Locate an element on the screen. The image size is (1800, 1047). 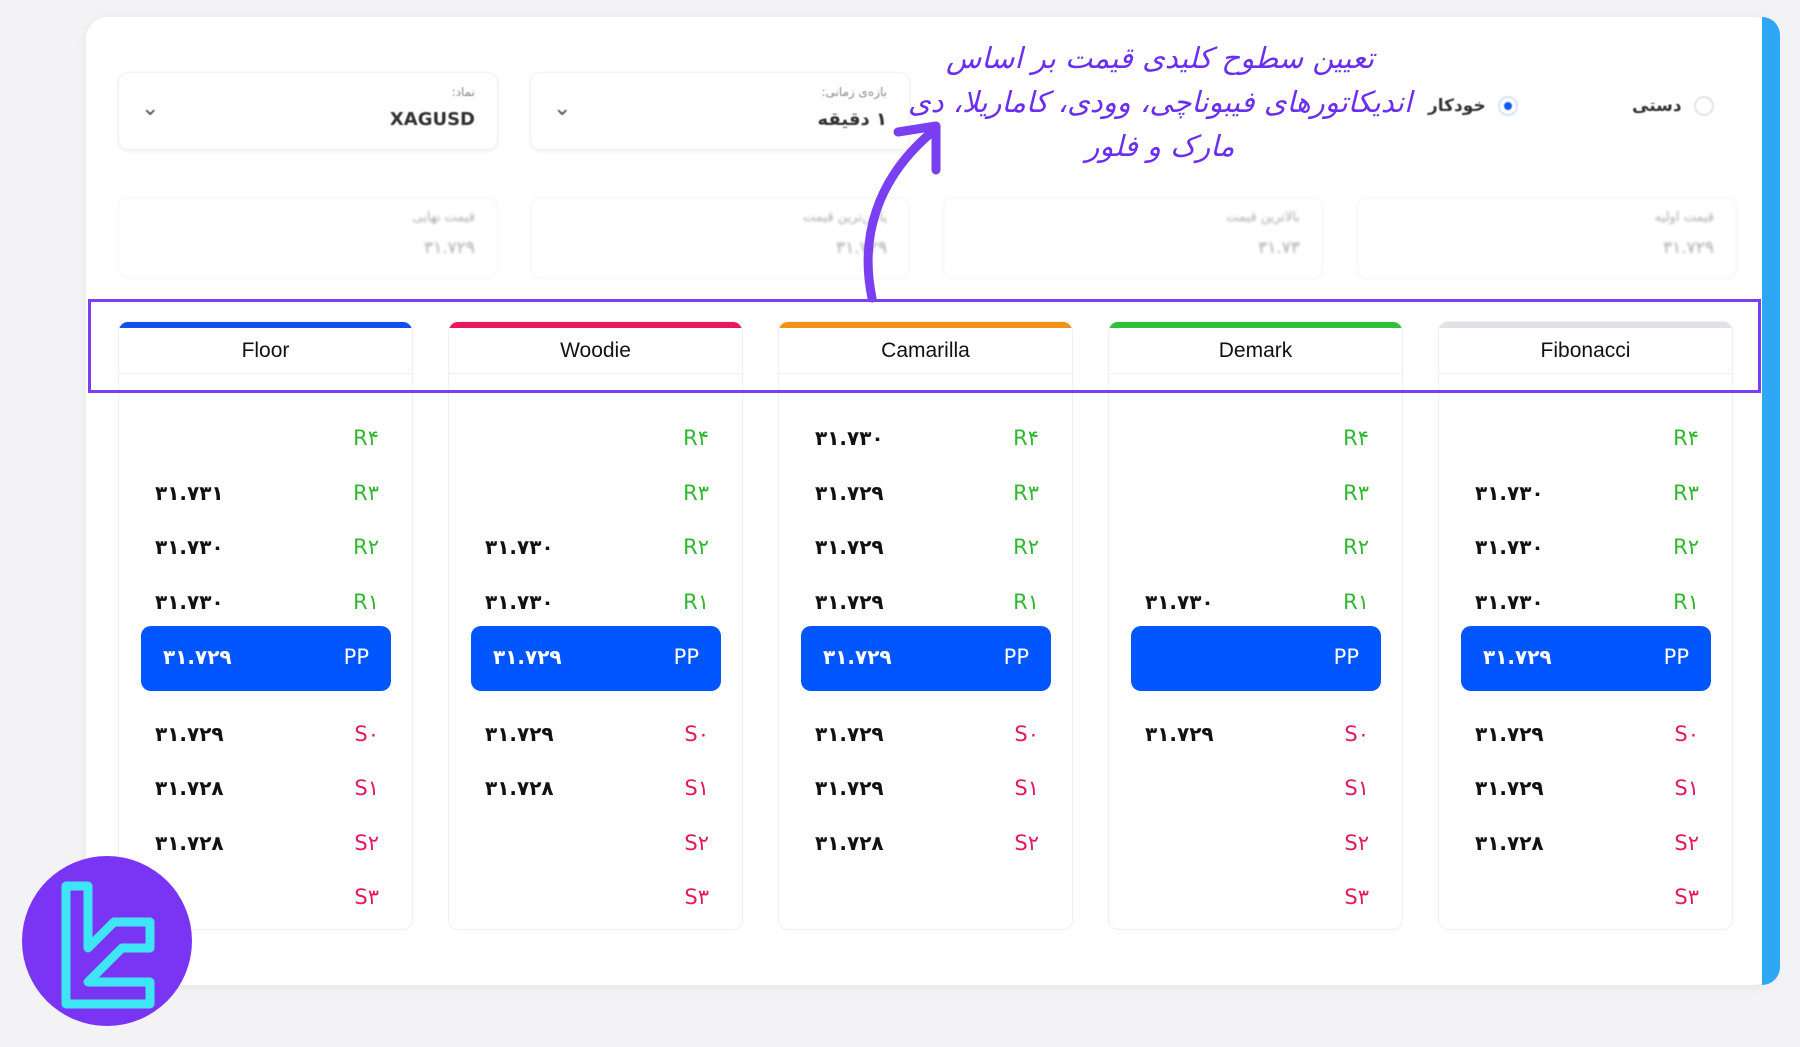
column-title: Floor is located at coordinates (265, 351).